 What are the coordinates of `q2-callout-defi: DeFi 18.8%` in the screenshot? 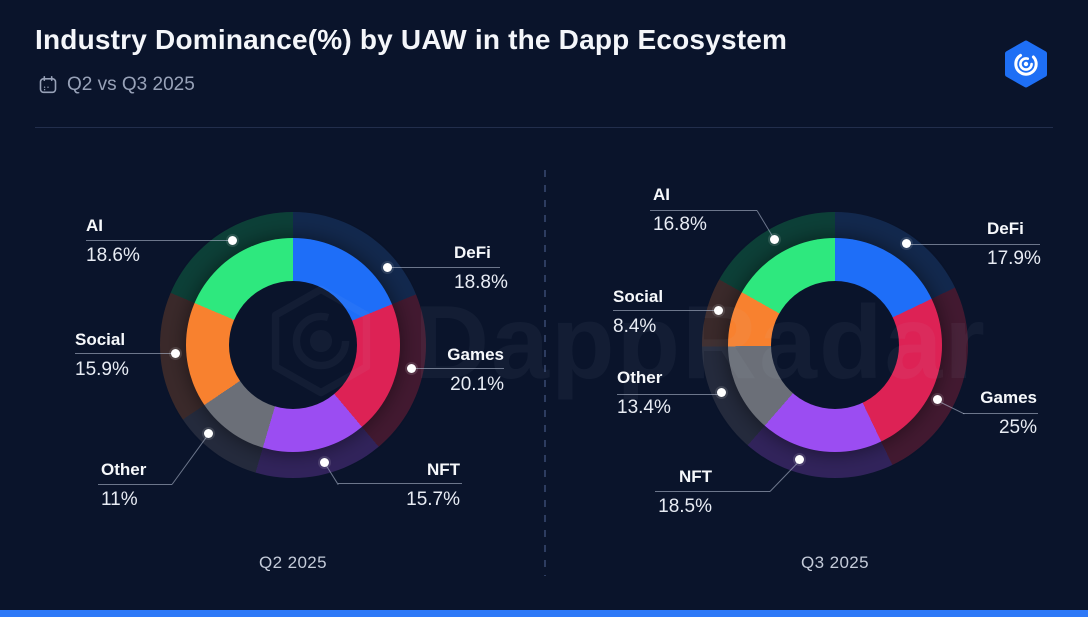 It's located at (481, 268).